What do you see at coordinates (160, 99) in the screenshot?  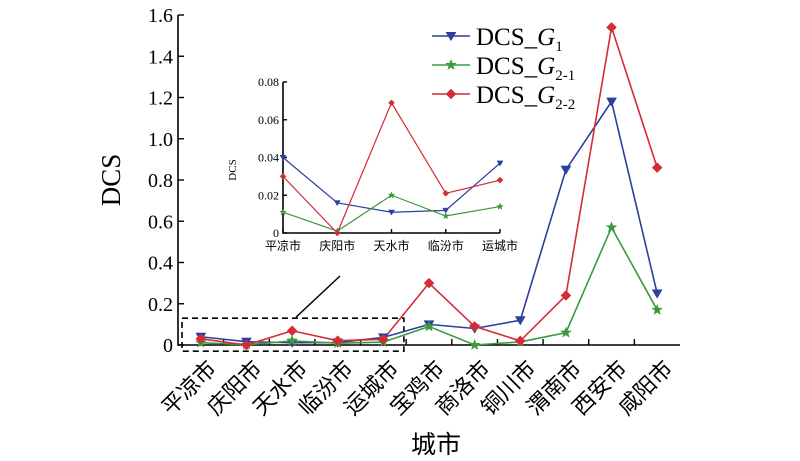 I see `y-tick-label: 1.2` at bounding box center [160, 99].